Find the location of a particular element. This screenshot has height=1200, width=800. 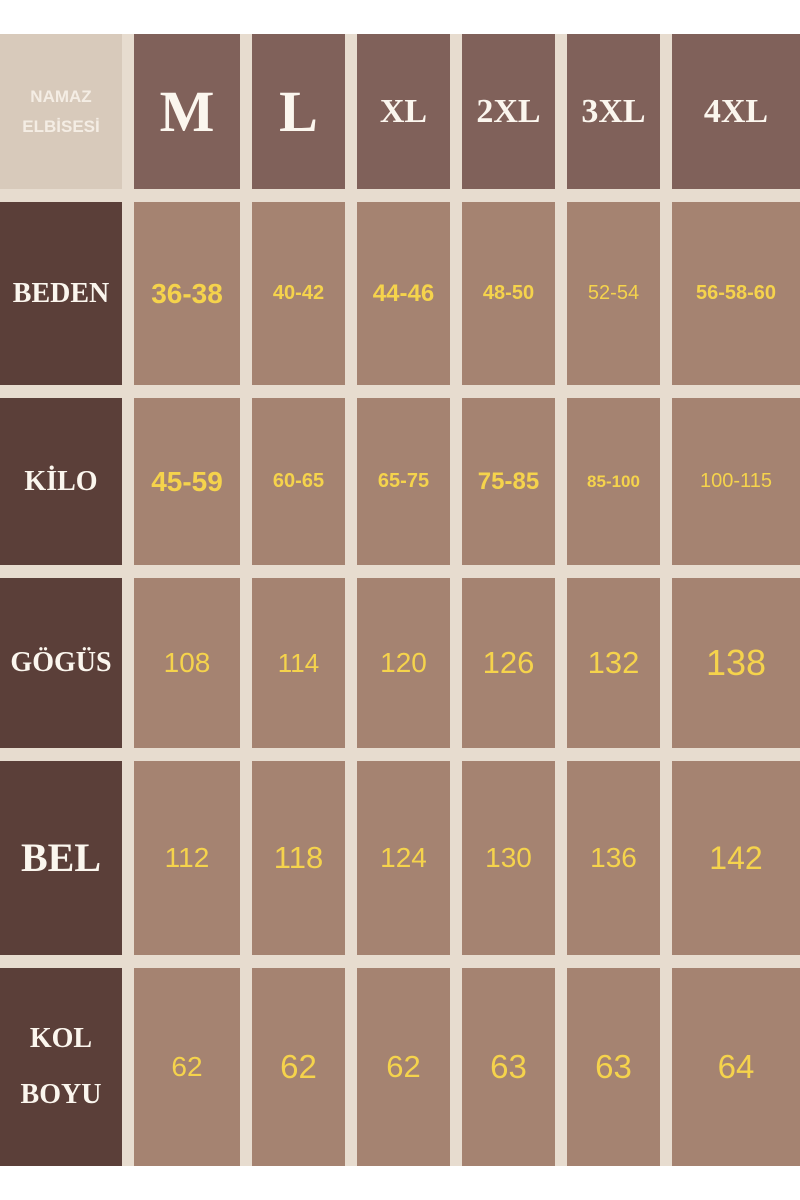

gogus-xl: 120 is located at coordinates (403, 663).